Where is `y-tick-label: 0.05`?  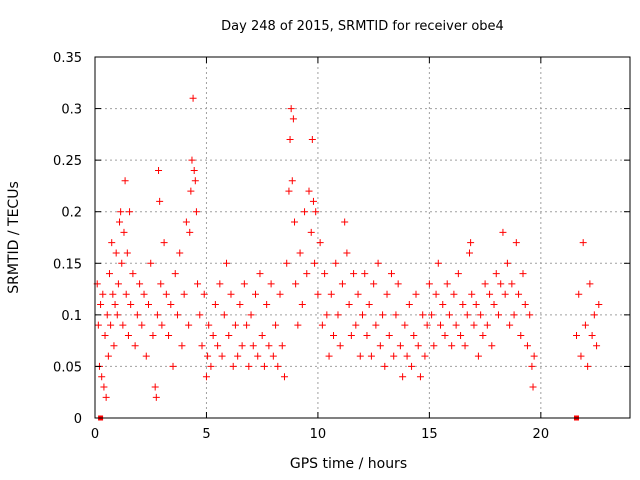 y-tick-label: 0.05 is located at coordinates (67, 367).